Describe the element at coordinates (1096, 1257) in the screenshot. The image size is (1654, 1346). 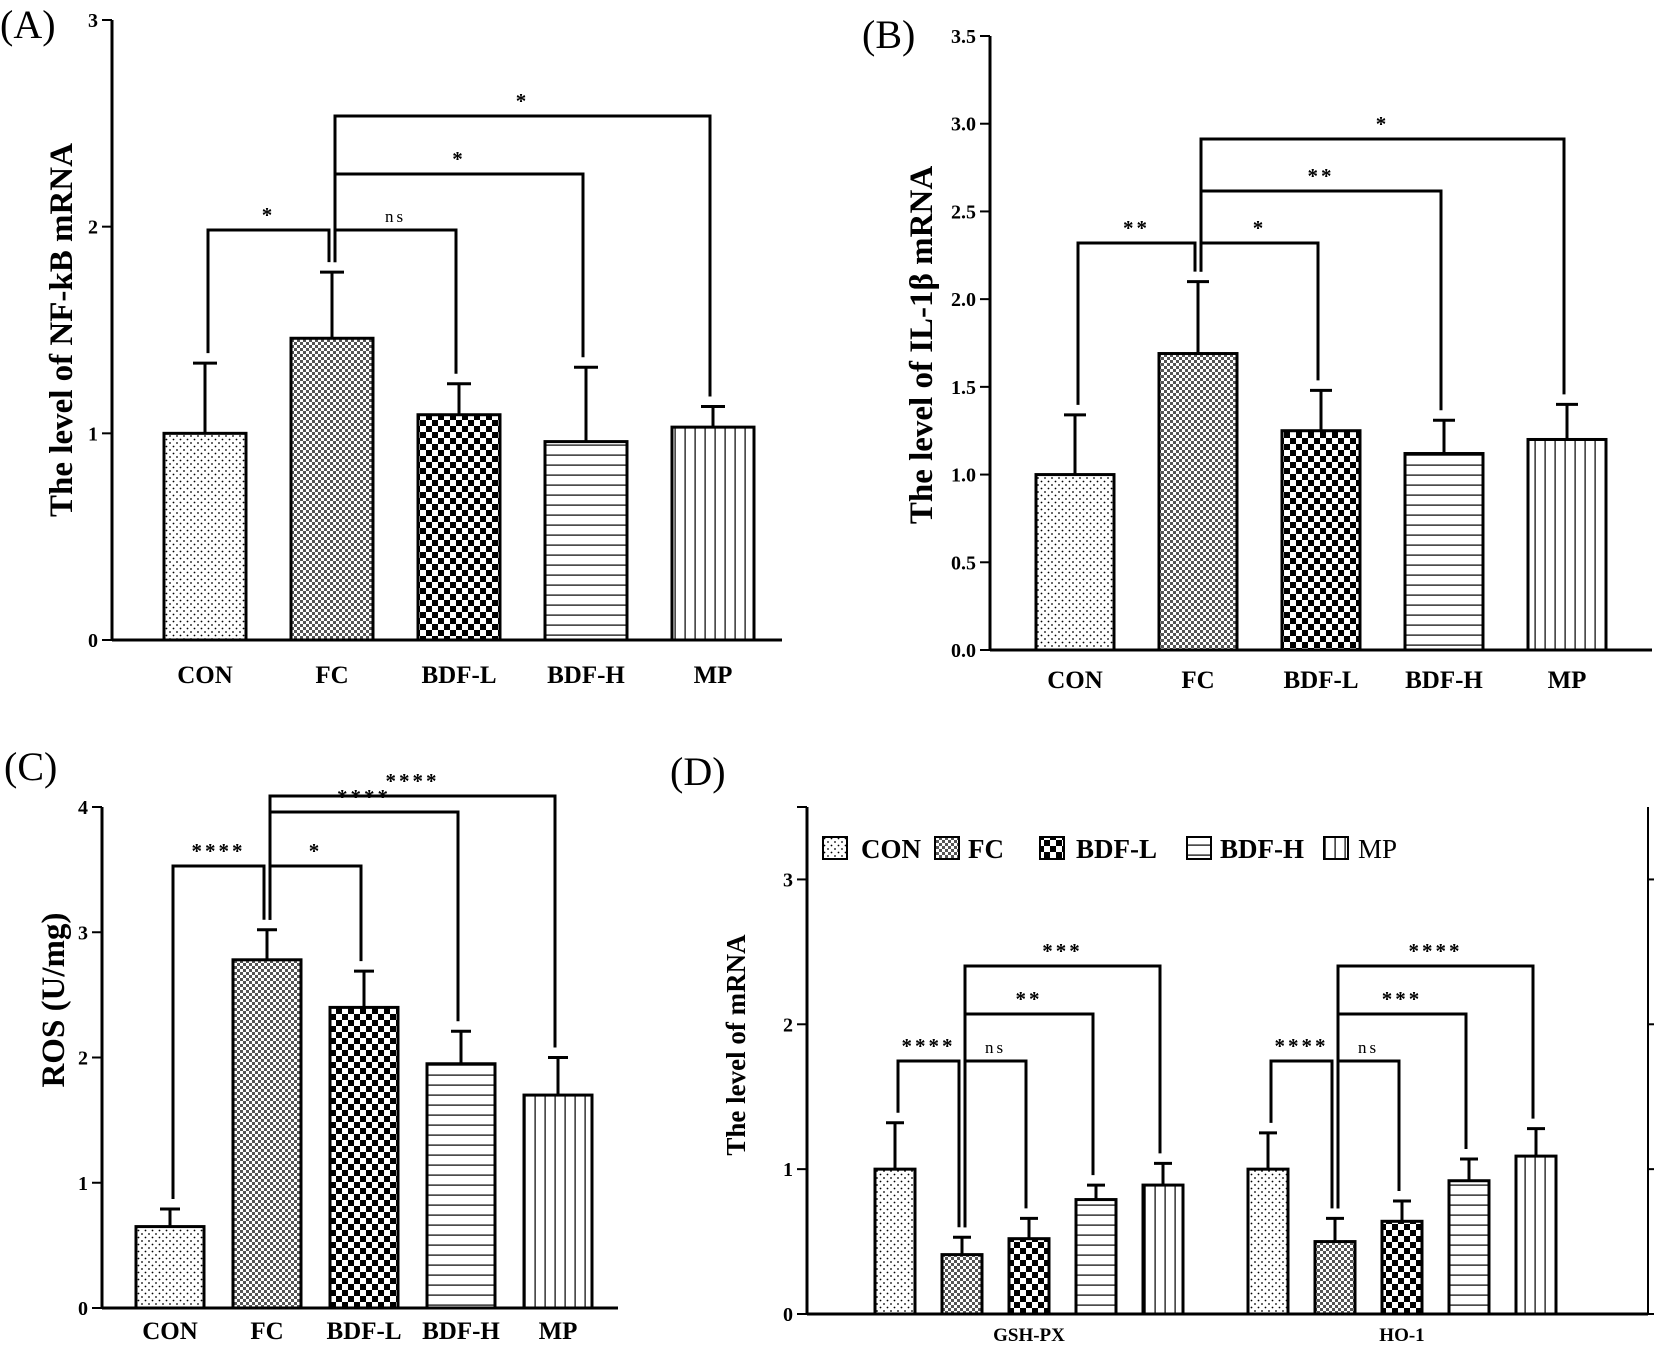
I see `bar-gsh-px-bdf-h` at that location.